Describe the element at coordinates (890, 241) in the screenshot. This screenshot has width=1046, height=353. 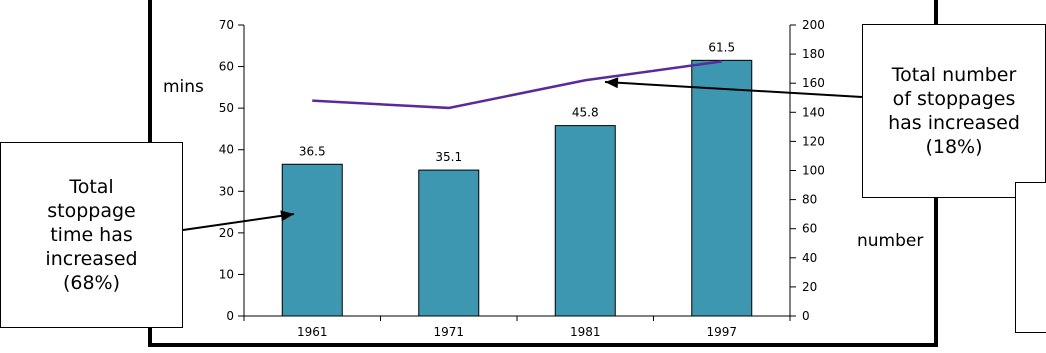
I see `right-axis-label: number` at that location.